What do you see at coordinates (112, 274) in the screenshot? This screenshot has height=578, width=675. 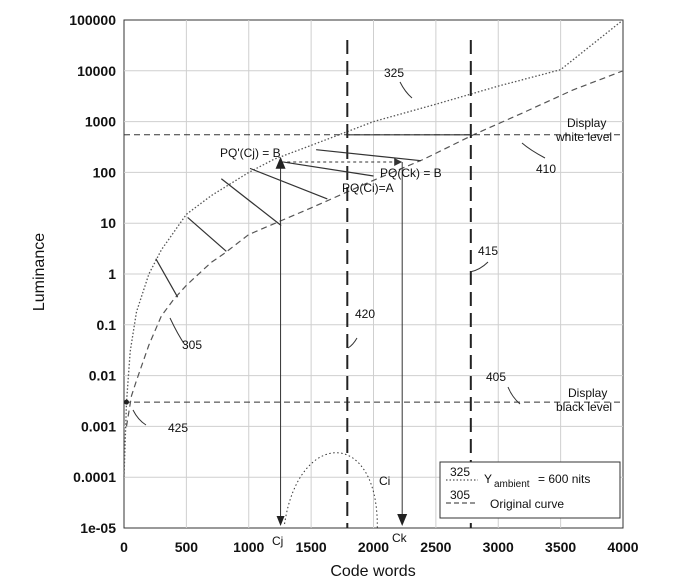 I see `y-tick-label: 1` at bounding box center [112, 274].